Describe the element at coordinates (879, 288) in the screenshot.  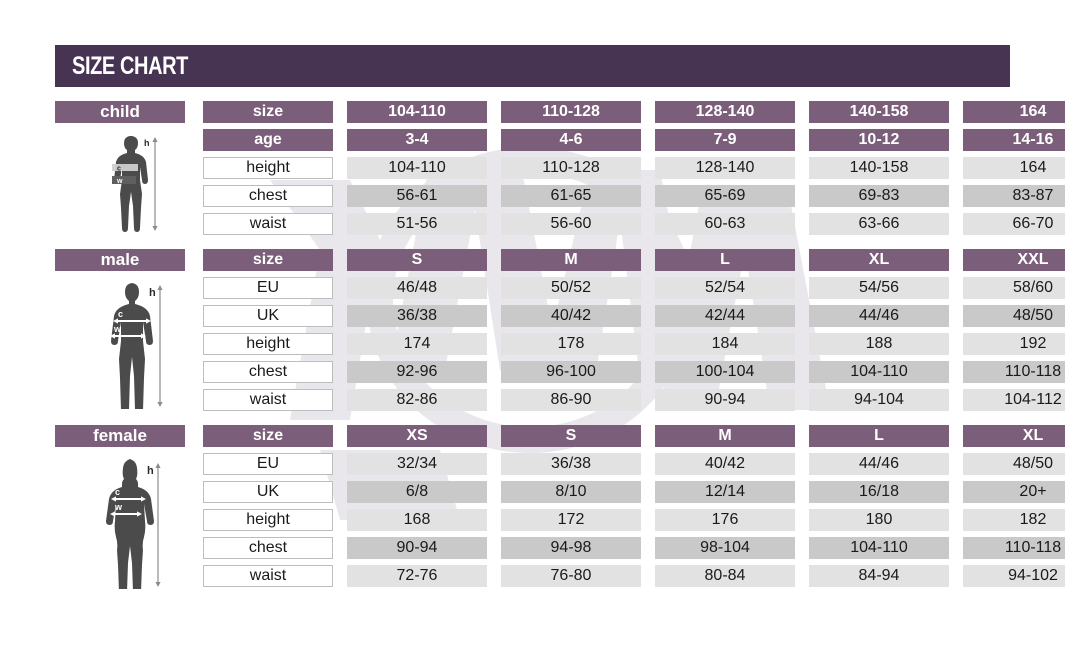
I see `data-value: 54/56` at that location.